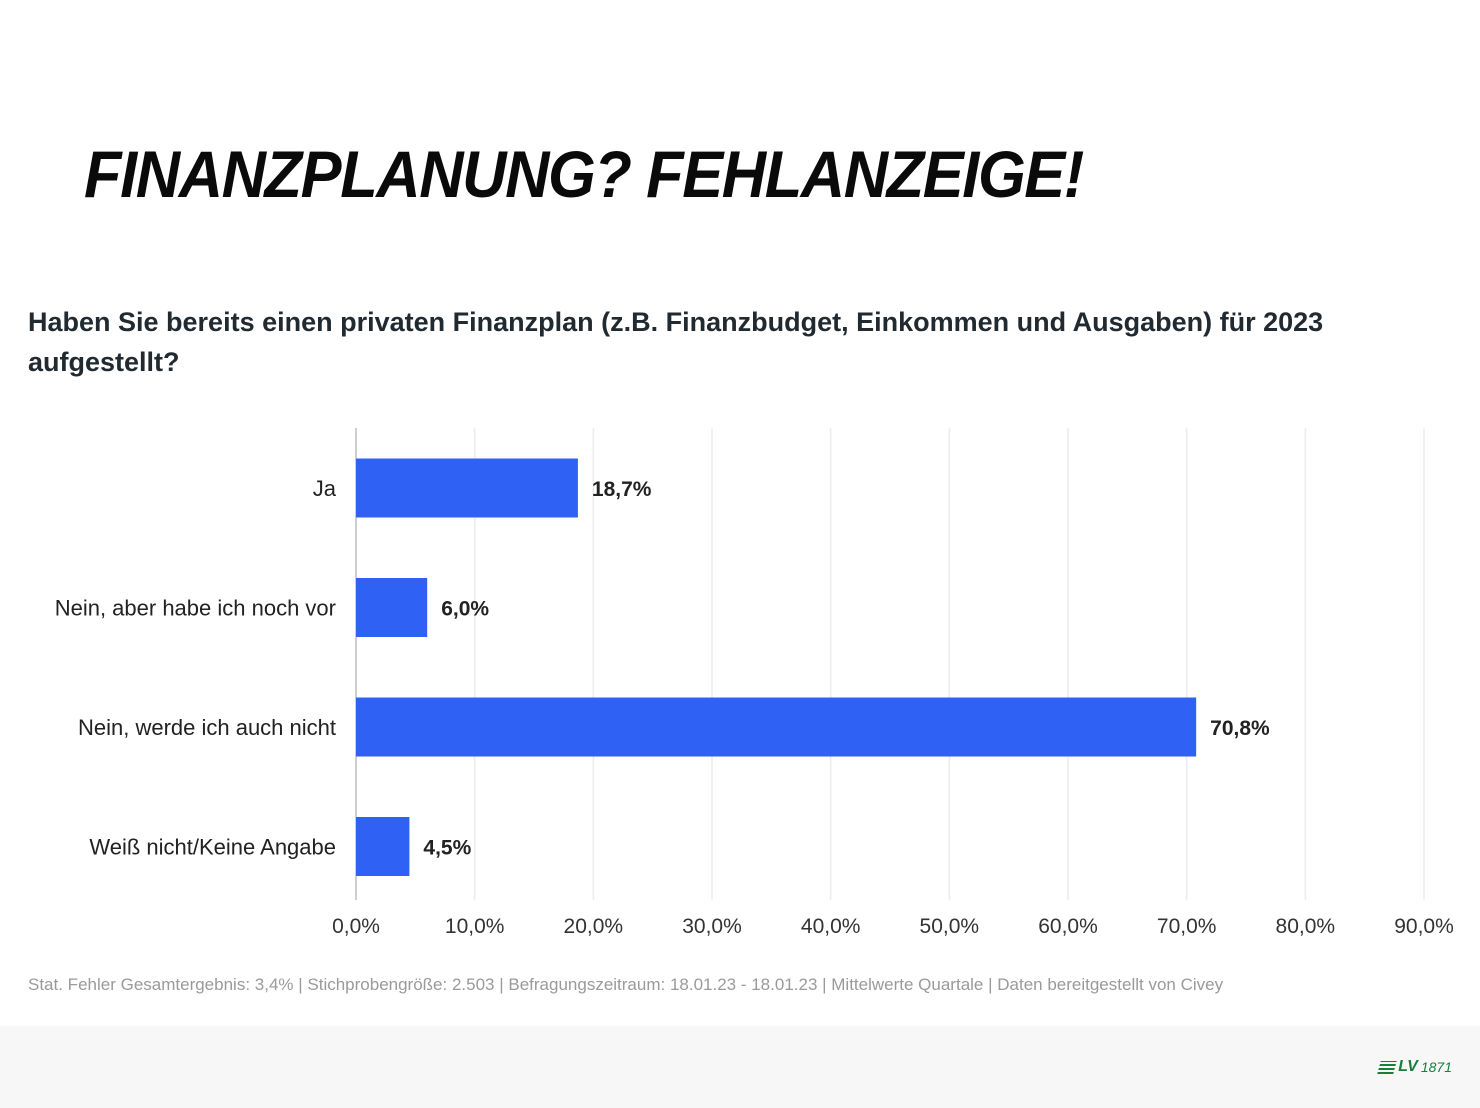 This screenshot has width=1480, height=1108. Describe the element at coordinates (1436, 1067) in the screenshot. I see `logo-year: 1871` at that location.